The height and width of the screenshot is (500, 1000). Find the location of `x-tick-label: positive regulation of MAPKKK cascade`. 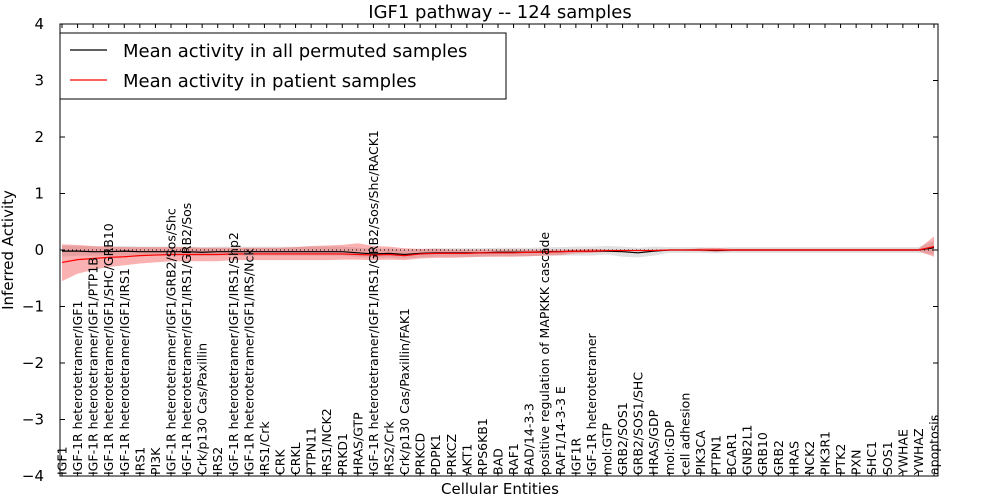

x-tick-label: positive regulation of MAPKKK cascade is located at coordinates (544, 353).